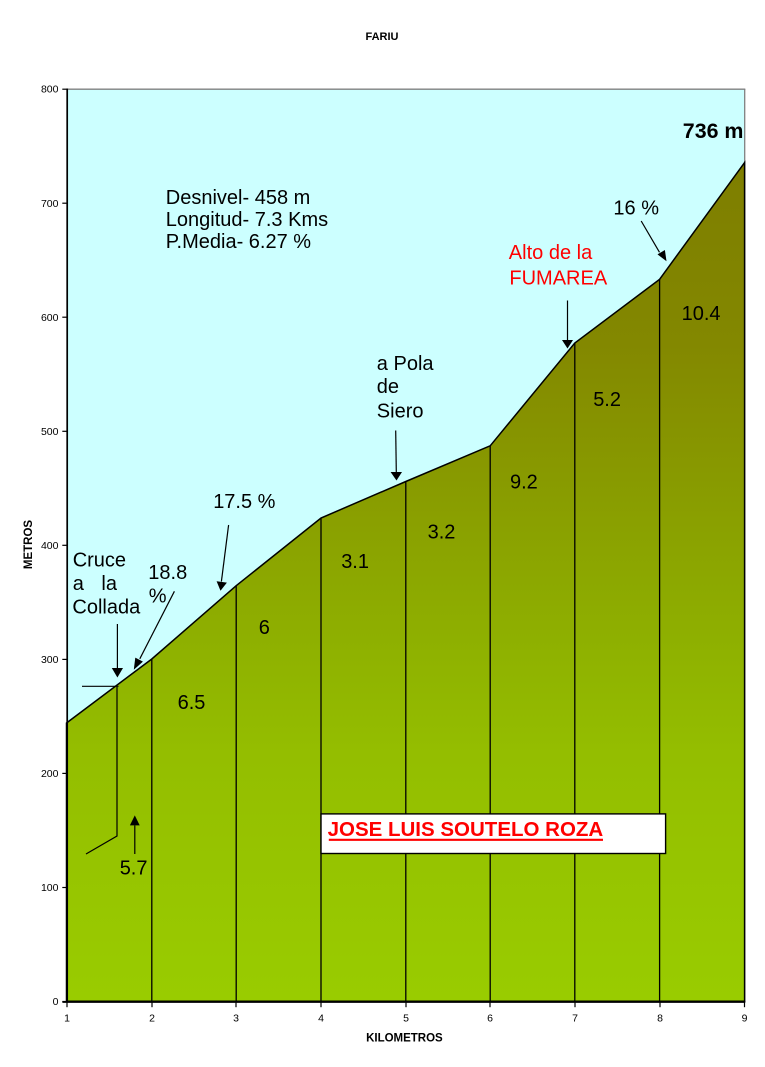 This screenshot has width=765, height=1067. I want to click on svg-text: 3.2, so click(442, 532).